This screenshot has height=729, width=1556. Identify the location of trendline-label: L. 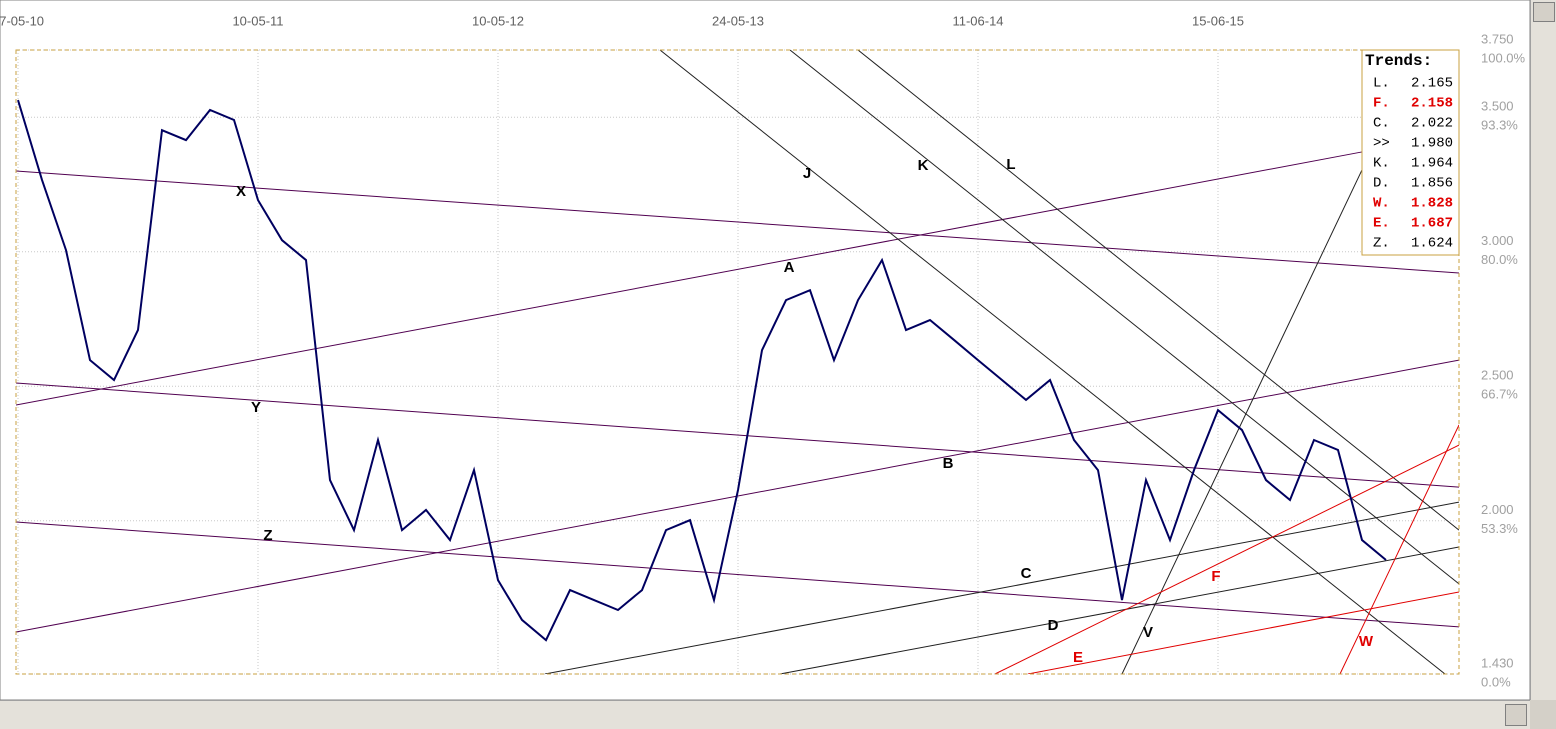
(1010, 164).